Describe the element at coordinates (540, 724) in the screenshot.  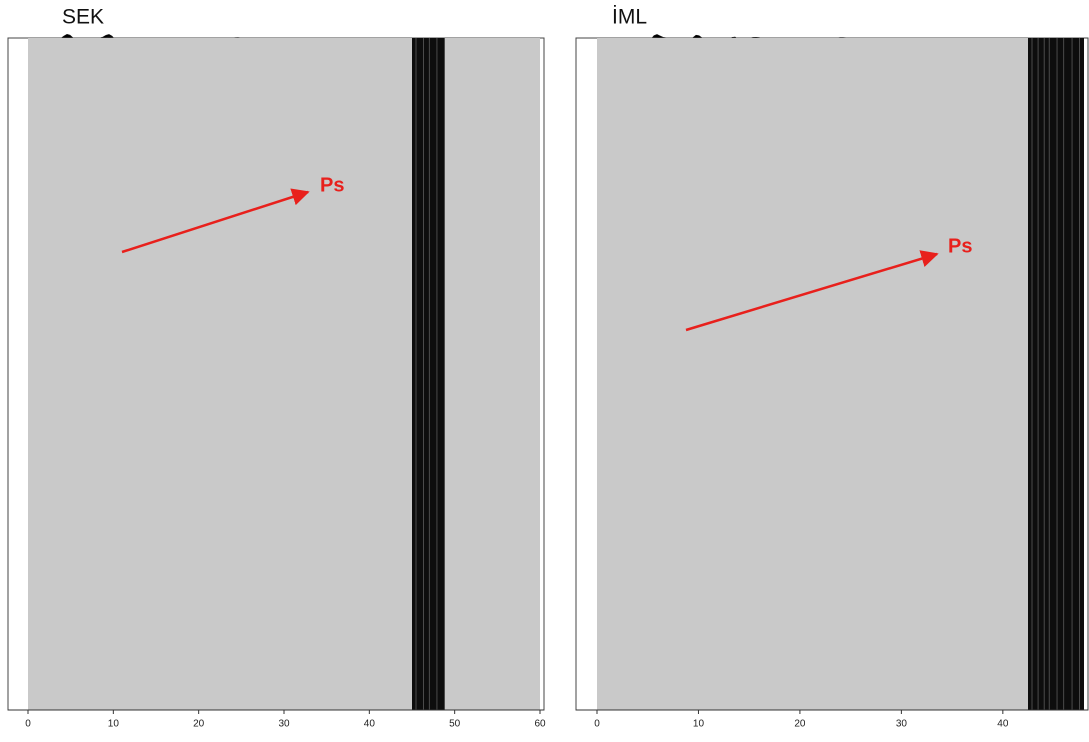
I see `x-tick-label: 60` at that location.